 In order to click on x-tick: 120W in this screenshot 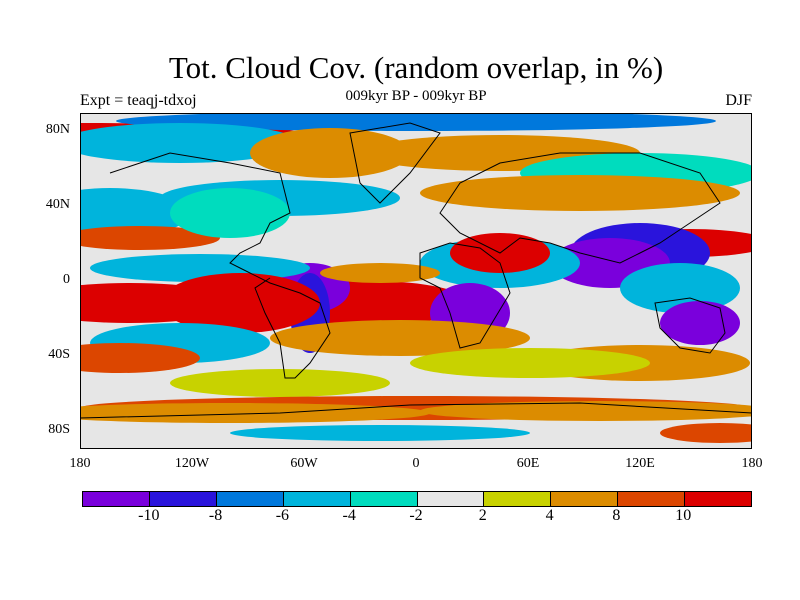, I will do `click(192, 463)`.